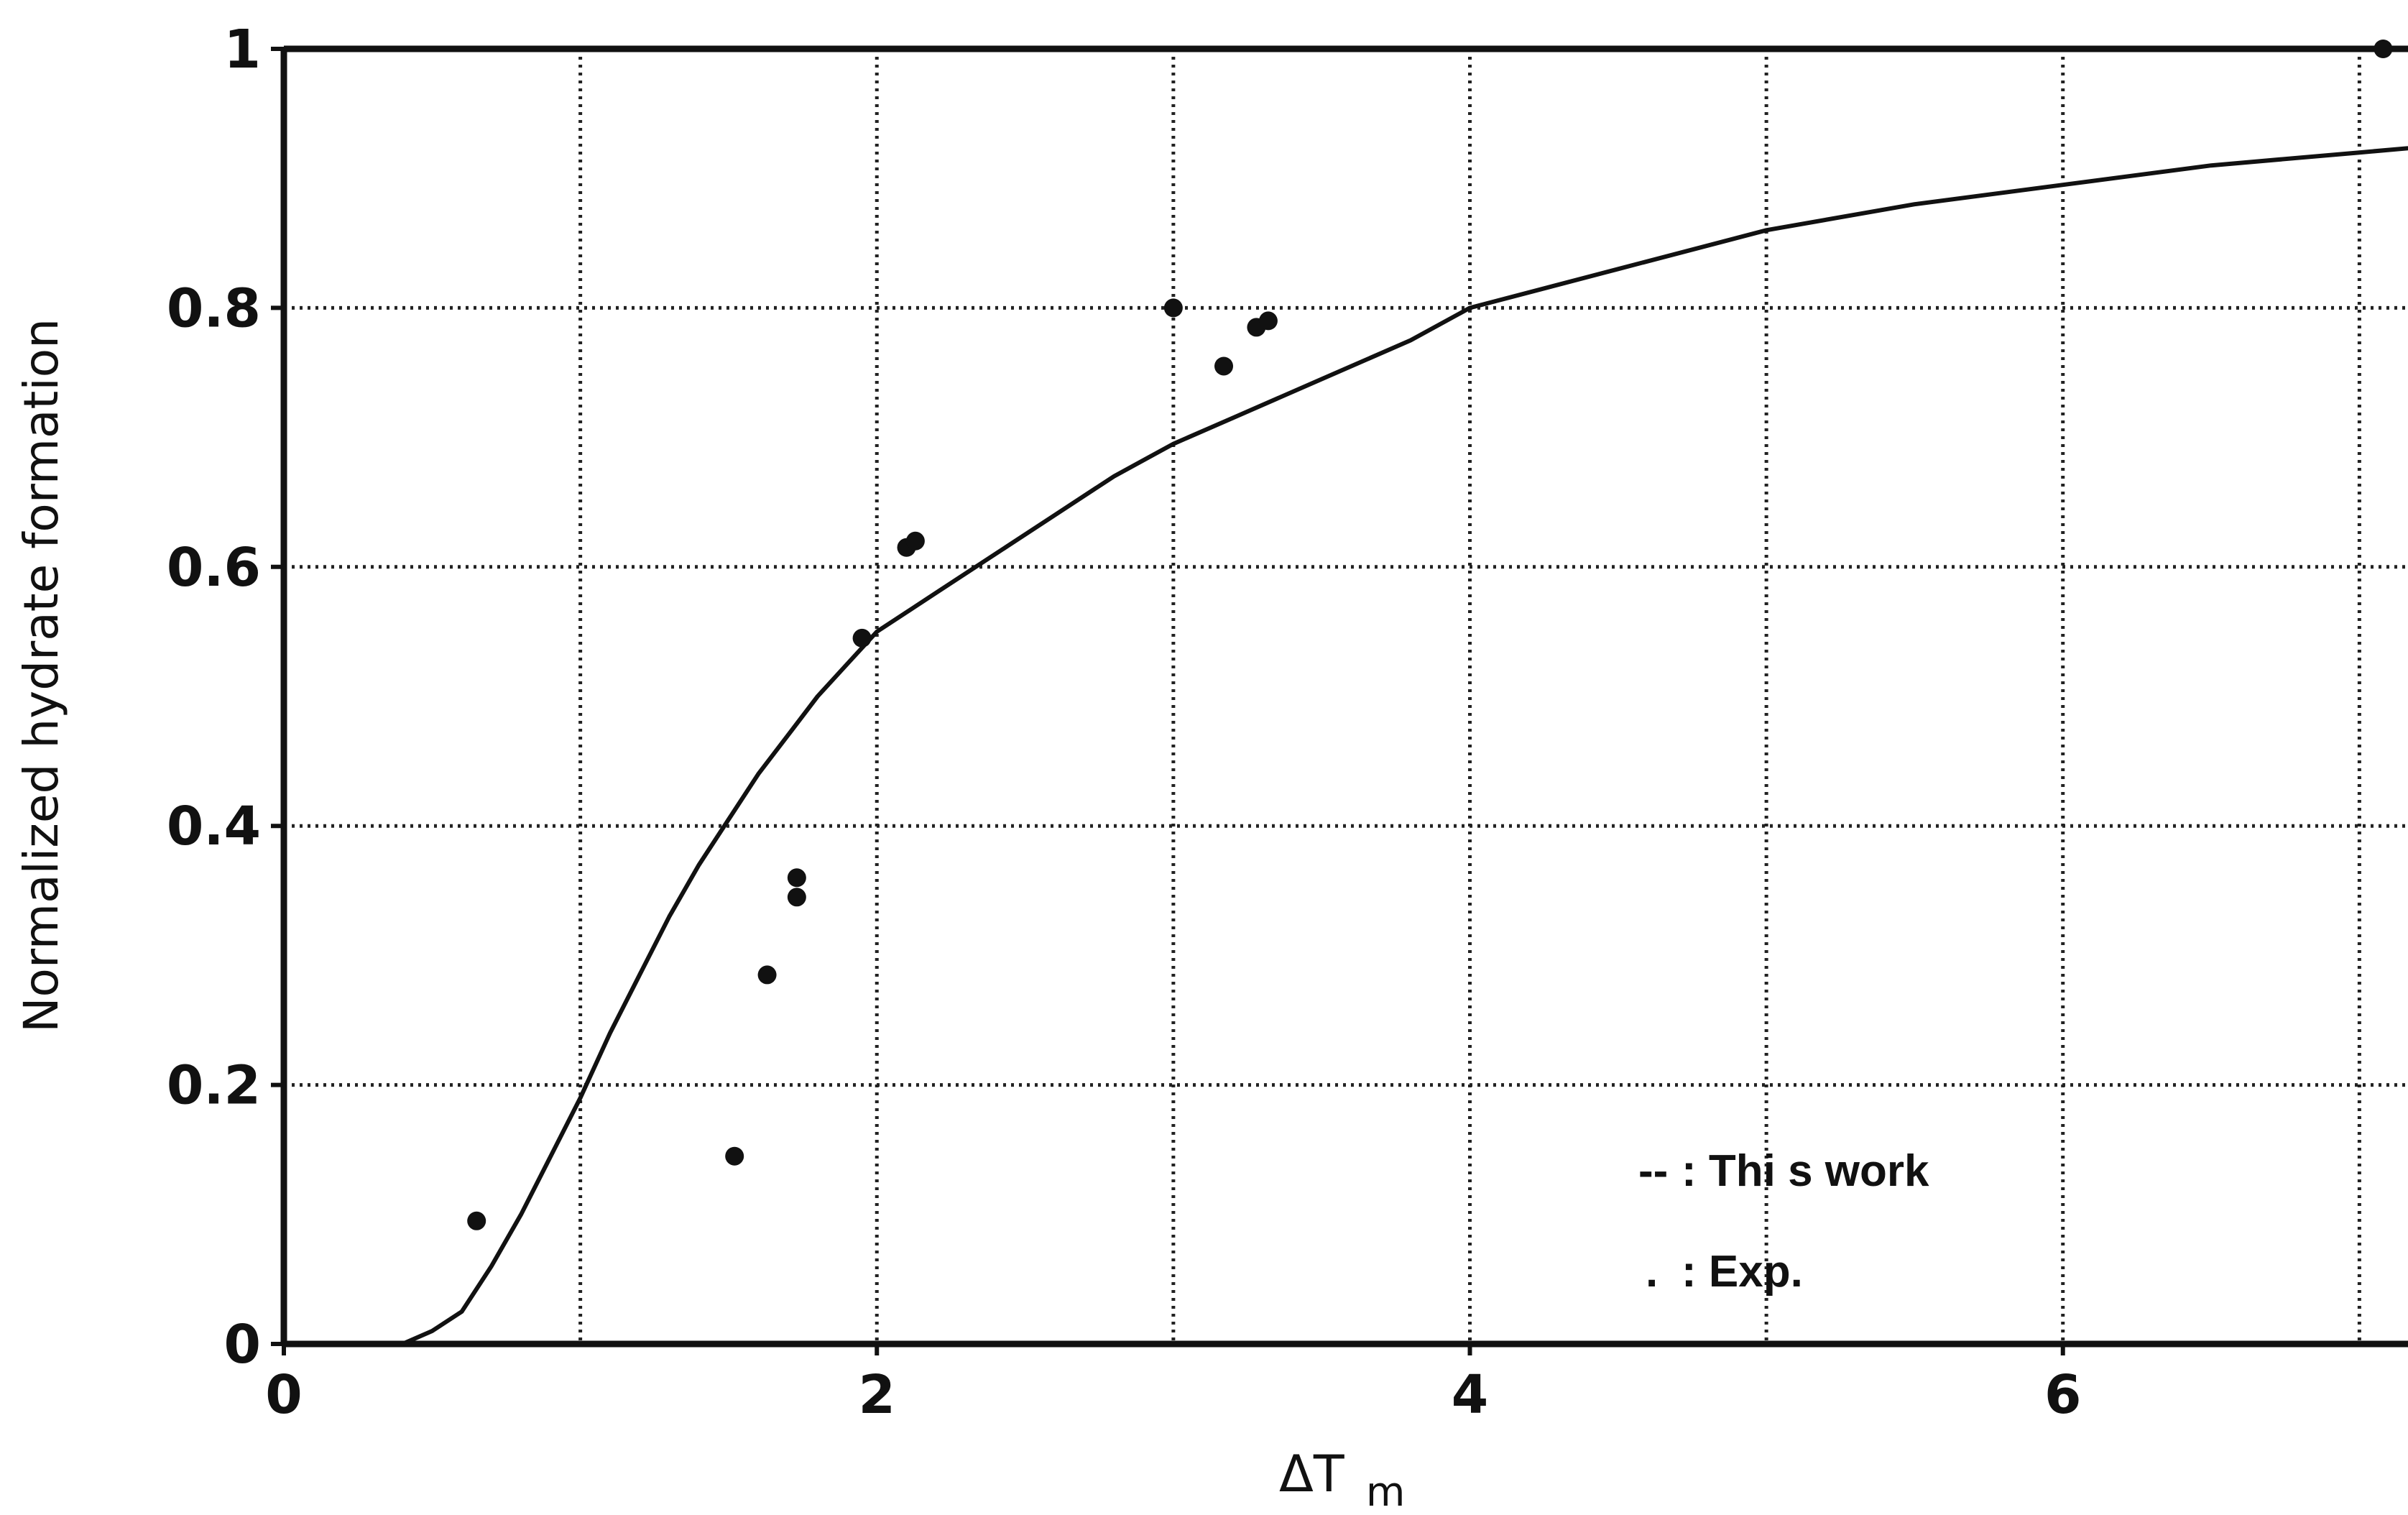 The height and width of the screenshot is (1515, 2408). What do you see at coordinates (1805, 1171) in the screenshot?
I see `legend-label-this-work: : Thi s work` at bounding box center [1805, 1171].